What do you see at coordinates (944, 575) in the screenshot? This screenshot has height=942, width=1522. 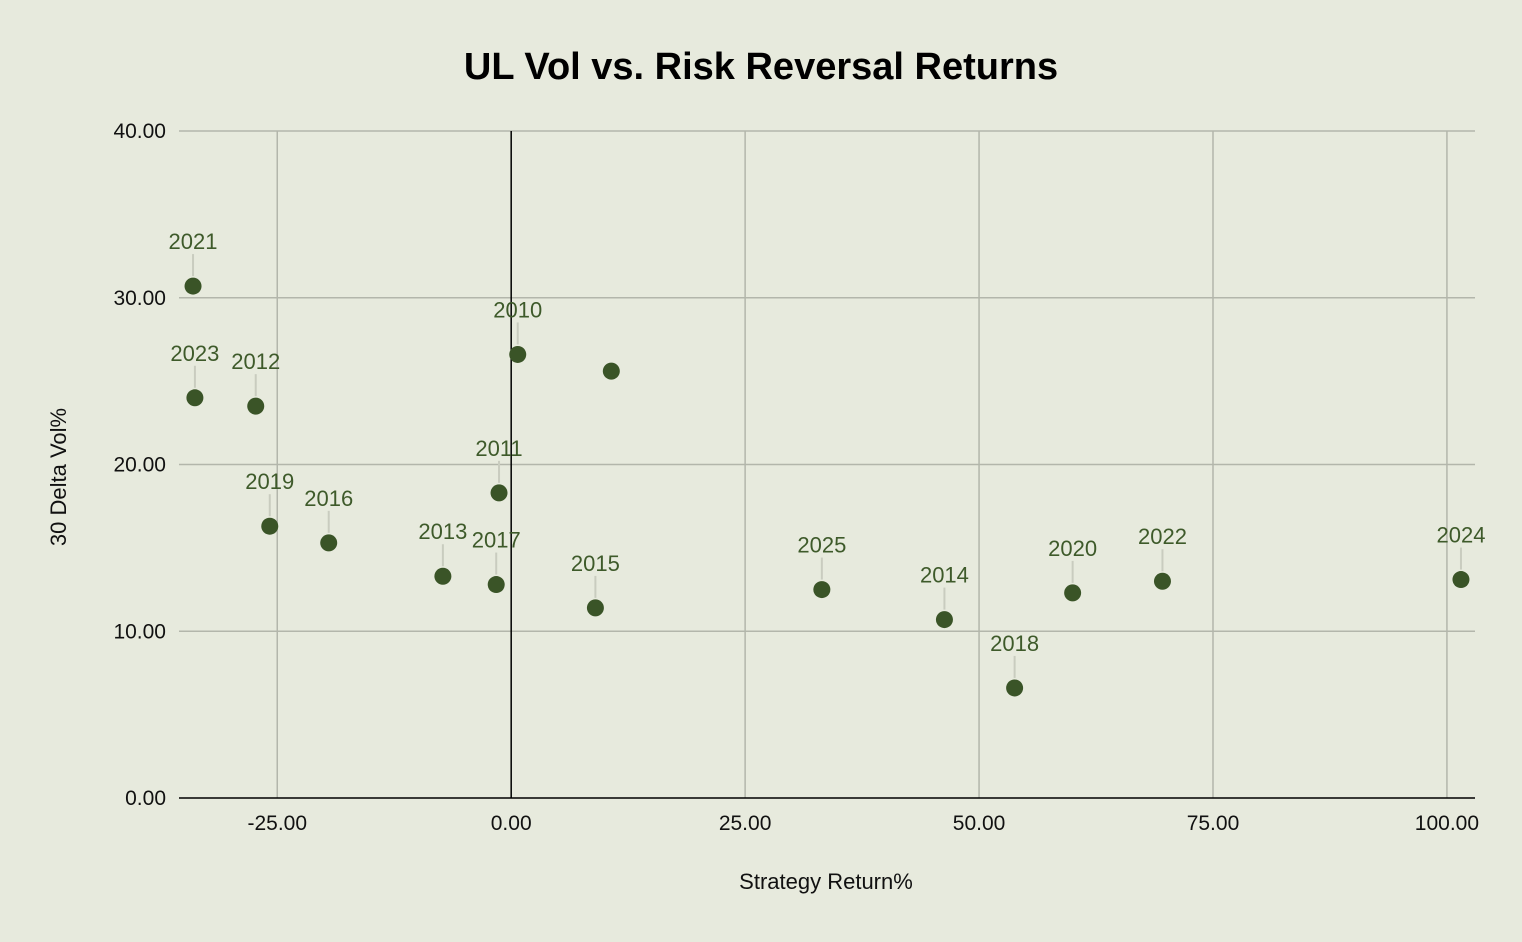 I see `point-label: 2014` at bounding box center [944, 575].